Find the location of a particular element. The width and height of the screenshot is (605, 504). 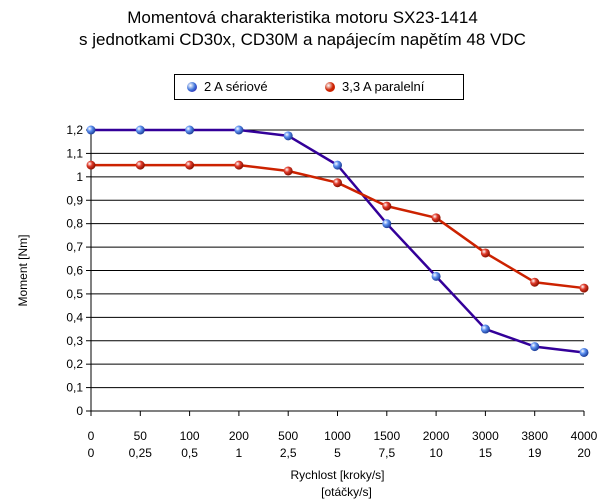

y-tick-label: 0,1 is located at coordinates (74, 388).